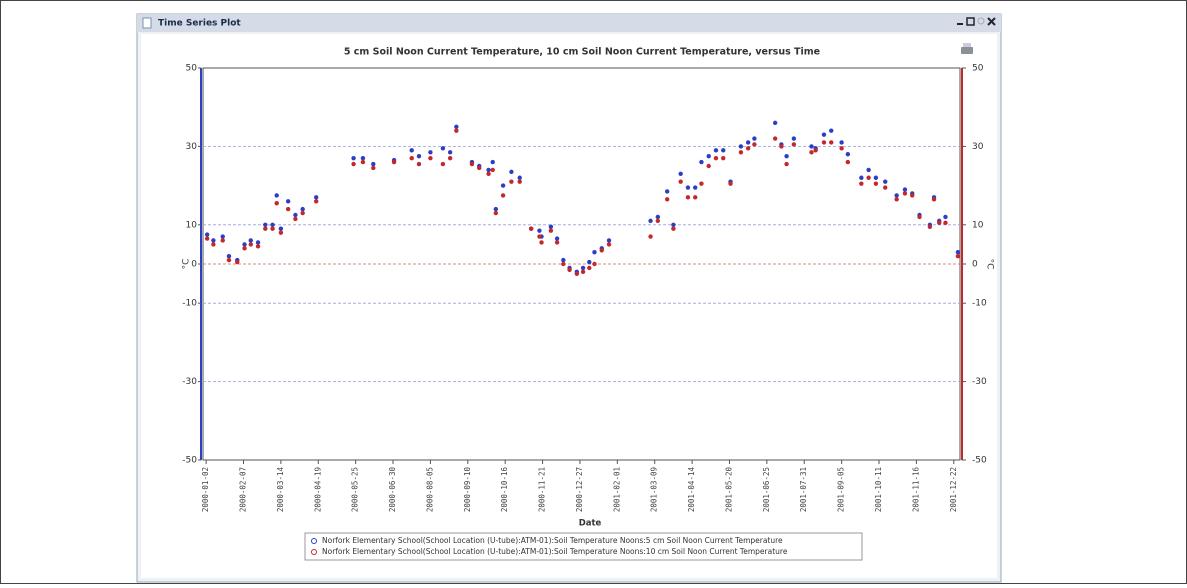 Image resolution: width=1187 pixels, height=588 pixels. What do you see at coordinates (205, 489) in the screenshot?
I see `x-tick-label: 2000-01-02` at bounding box center [205, 489].